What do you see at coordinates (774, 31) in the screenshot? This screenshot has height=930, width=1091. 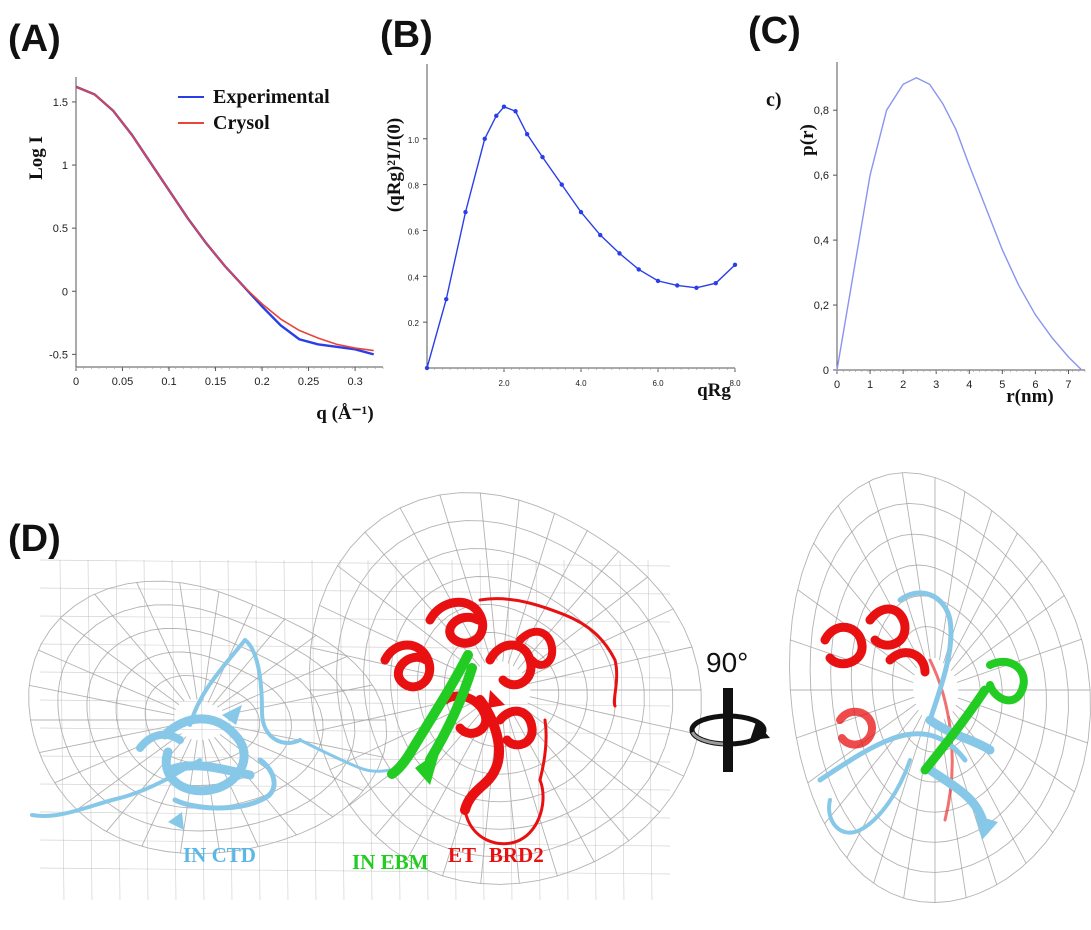 I see `panel-label-c: (C)` at bounding box center [774, 31].